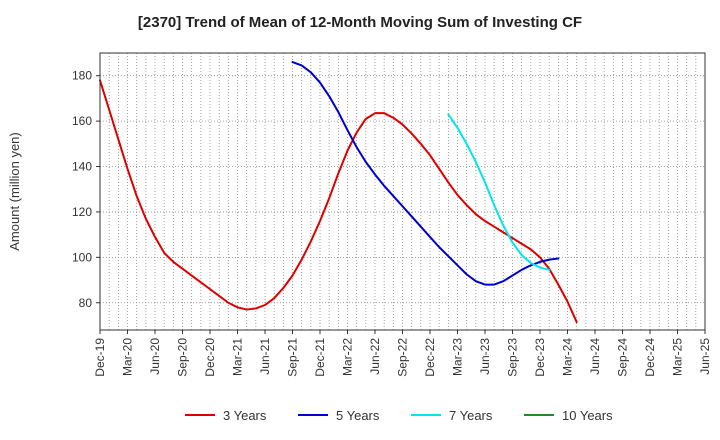 The image size is (720, 440). I want to click on y-tick-label: 100, so click(82, 257).